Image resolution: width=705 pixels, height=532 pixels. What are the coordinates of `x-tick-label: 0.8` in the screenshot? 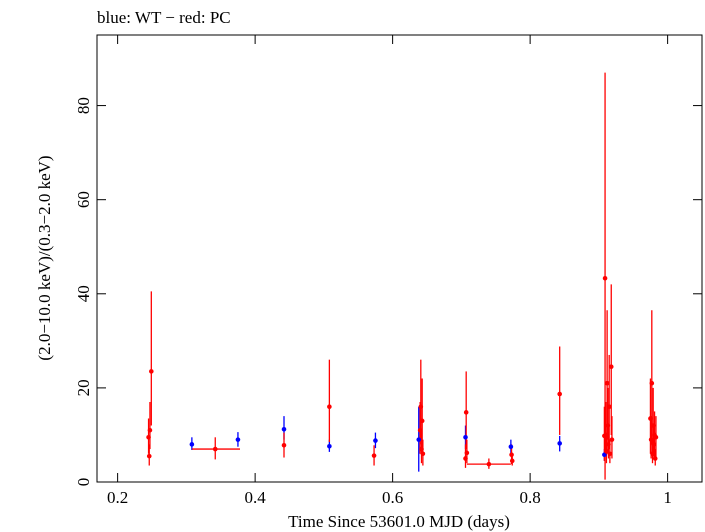 It's located at (530, 497).